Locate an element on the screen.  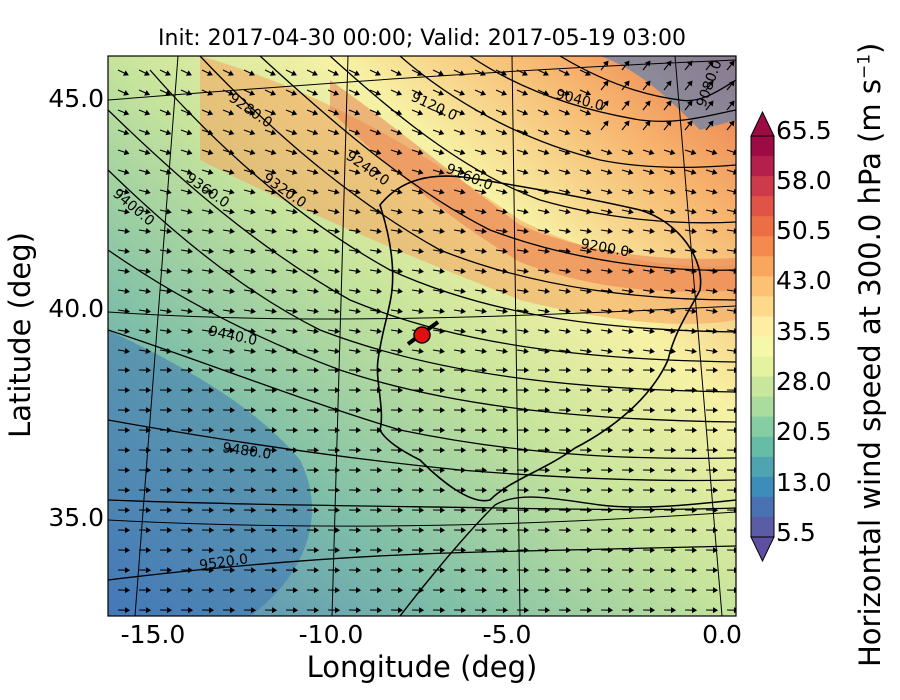
colorbar-tick-label: 20.5 is located at coordinates (804, 431).